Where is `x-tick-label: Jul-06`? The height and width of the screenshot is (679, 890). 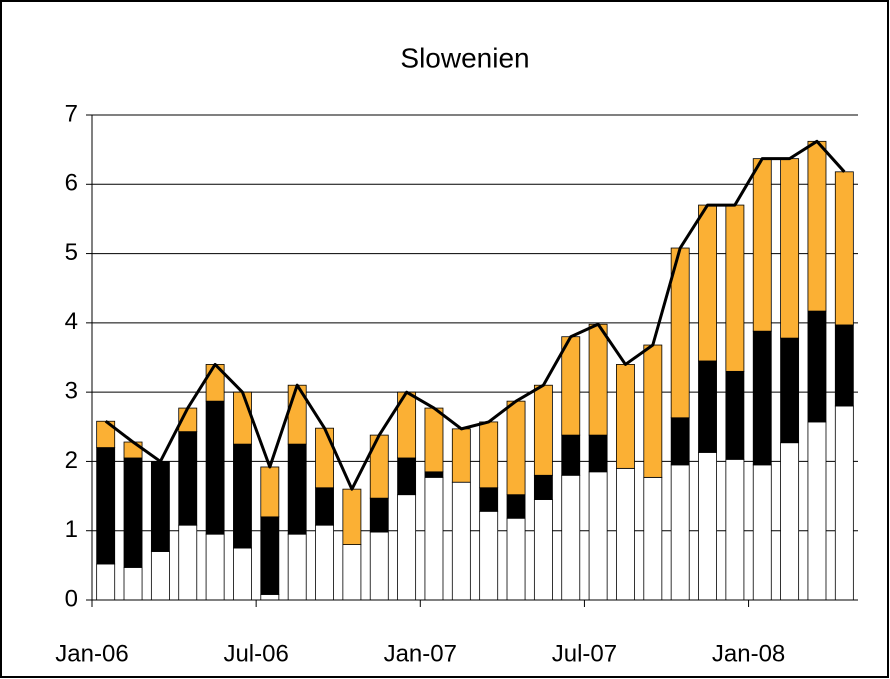
x-tick-label: Jul-06 is located at coordinates (255, 653).